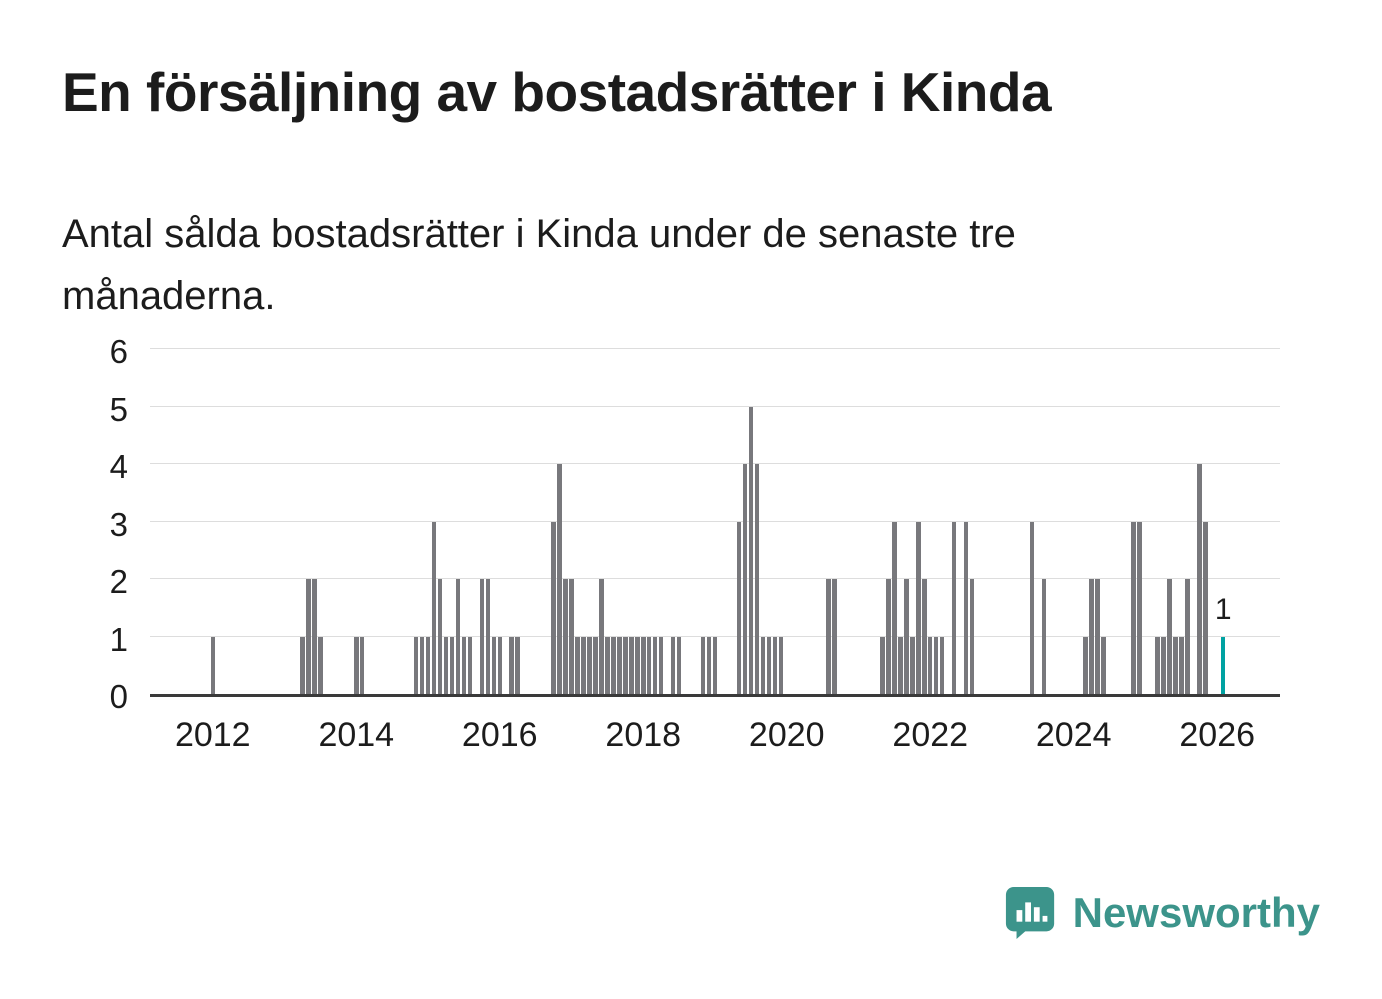 The image size is (1382, 999). Describe the element at coordinates (1031, 913) in the screenshot. I see `newsworthy-logo-icon` at that location.